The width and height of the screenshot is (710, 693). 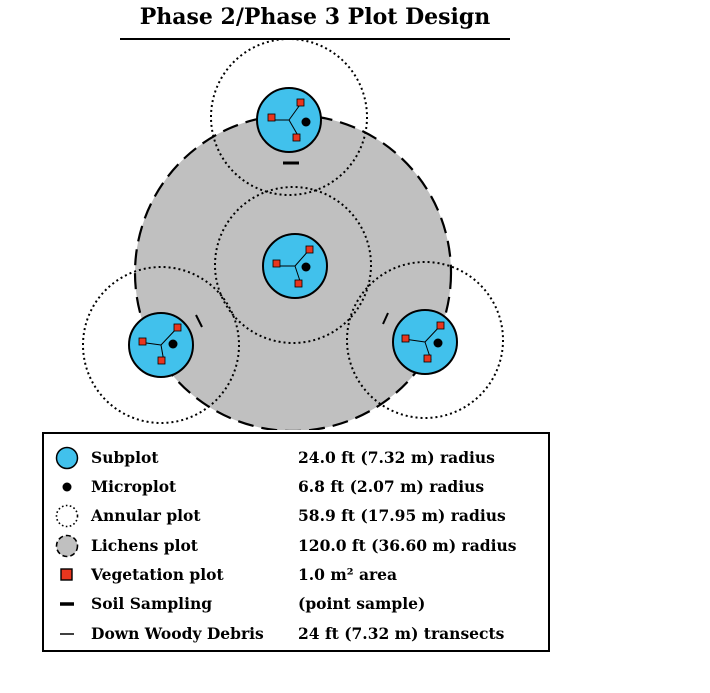 What do you see at coordinates (67, 516) in the screenshot?
I see `annular-plot-icon` at bounding box center [67, 516].